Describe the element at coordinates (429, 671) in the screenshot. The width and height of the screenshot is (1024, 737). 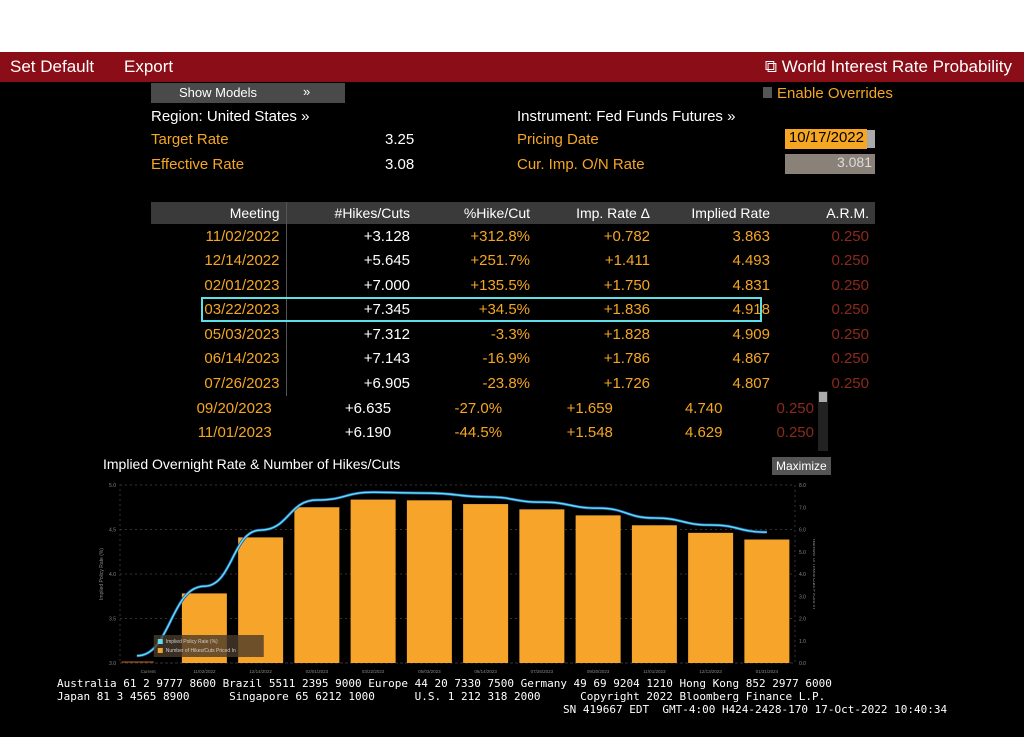
I see `x-tick-label: 05/03/2023` at that location.